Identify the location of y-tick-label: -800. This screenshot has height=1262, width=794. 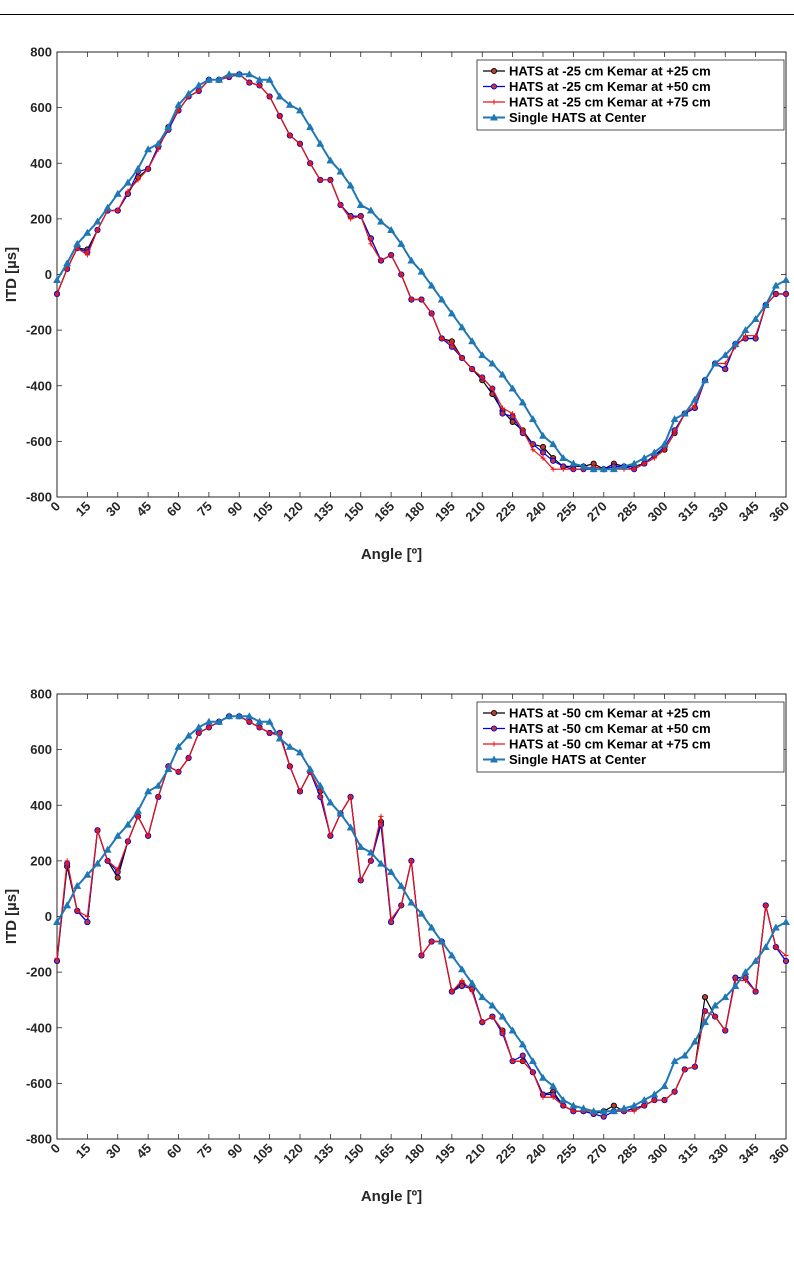
(39, 1139).